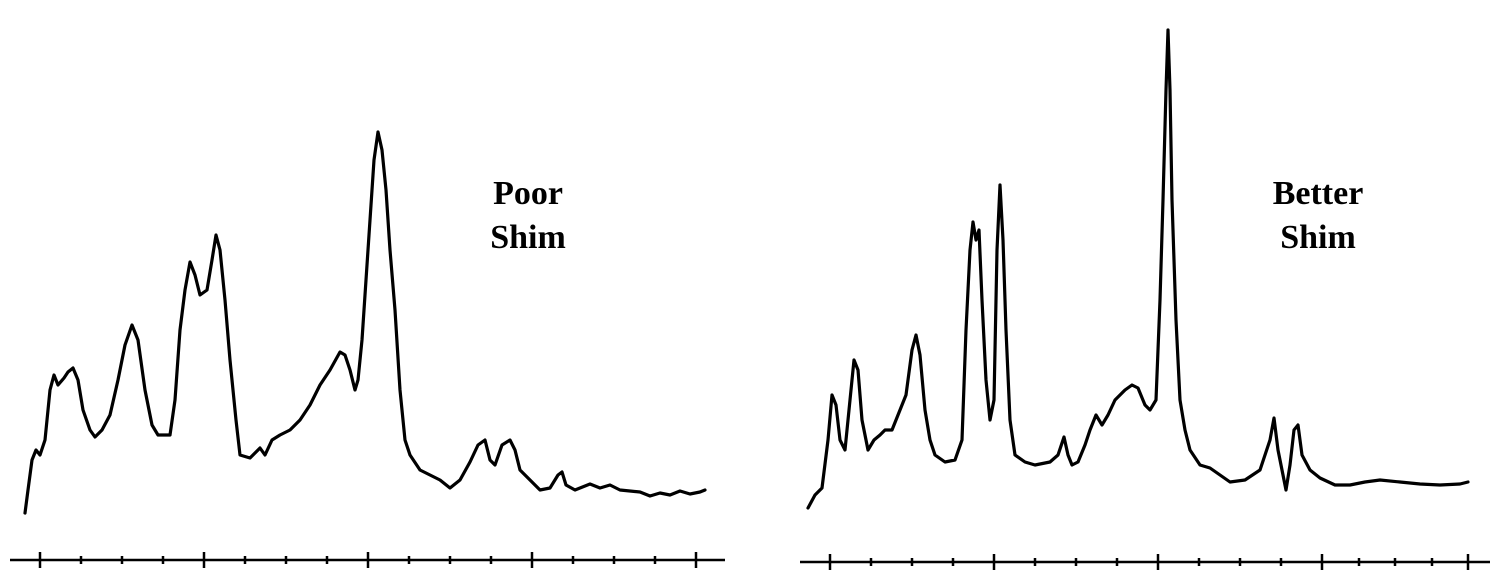 The image size is (1500, 578). Describe the element at coordinates (1318, 193) in the screenshot. I see `panel-label: Better` at that location.